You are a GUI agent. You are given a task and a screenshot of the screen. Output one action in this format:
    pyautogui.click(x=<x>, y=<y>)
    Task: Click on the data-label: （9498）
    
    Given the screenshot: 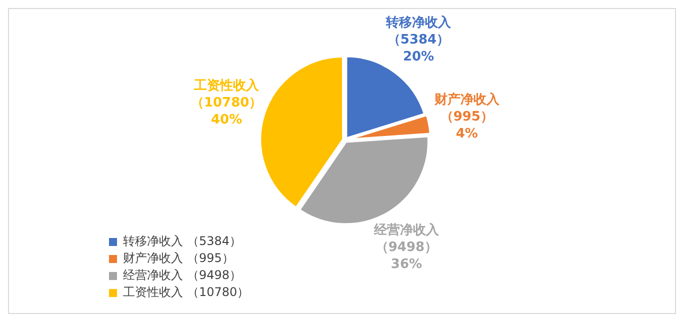 What is the action you would take?
    pyautogui.click(x=406, y=248)
    